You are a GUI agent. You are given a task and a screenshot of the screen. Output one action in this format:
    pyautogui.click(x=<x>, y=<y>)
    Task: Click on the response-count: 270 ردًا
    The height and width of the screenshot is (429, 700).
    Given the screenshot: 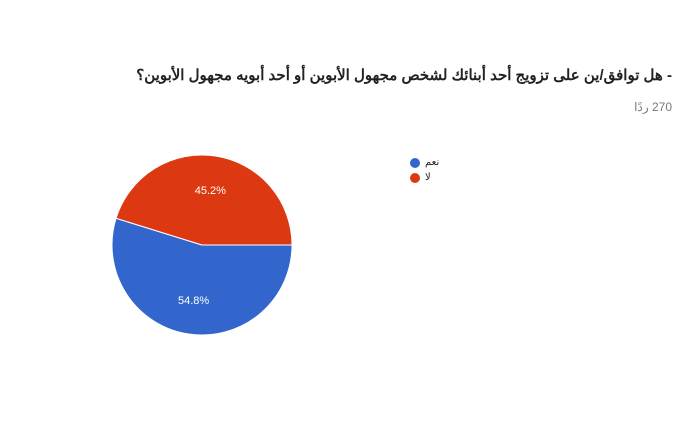 What is the action you would take?
    pyautogui.click(x=653, y=107)
    